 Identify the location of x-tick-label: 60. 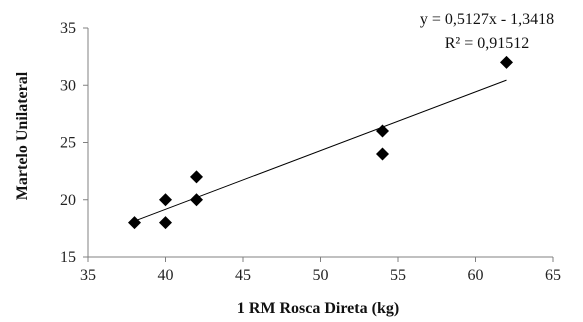
(476, 275).